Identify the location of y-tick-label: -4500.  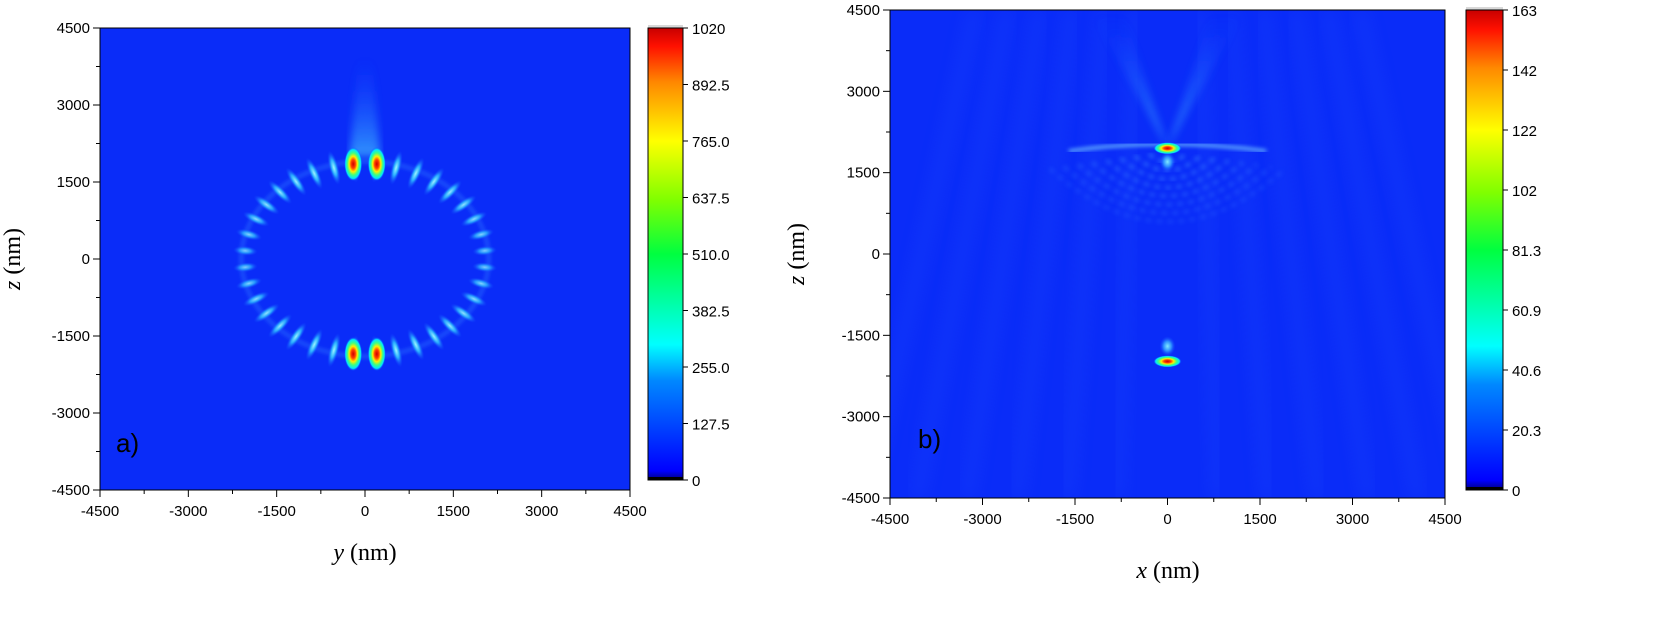
(71, 490).